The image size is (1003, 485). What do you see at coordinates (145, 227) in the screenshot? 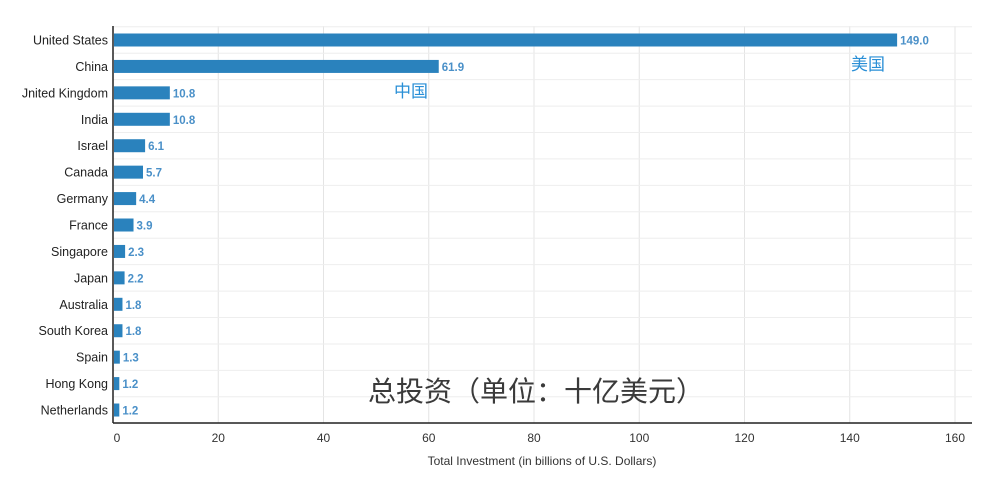
I see `value-label: 3.9` at bounding box center [145, 227].